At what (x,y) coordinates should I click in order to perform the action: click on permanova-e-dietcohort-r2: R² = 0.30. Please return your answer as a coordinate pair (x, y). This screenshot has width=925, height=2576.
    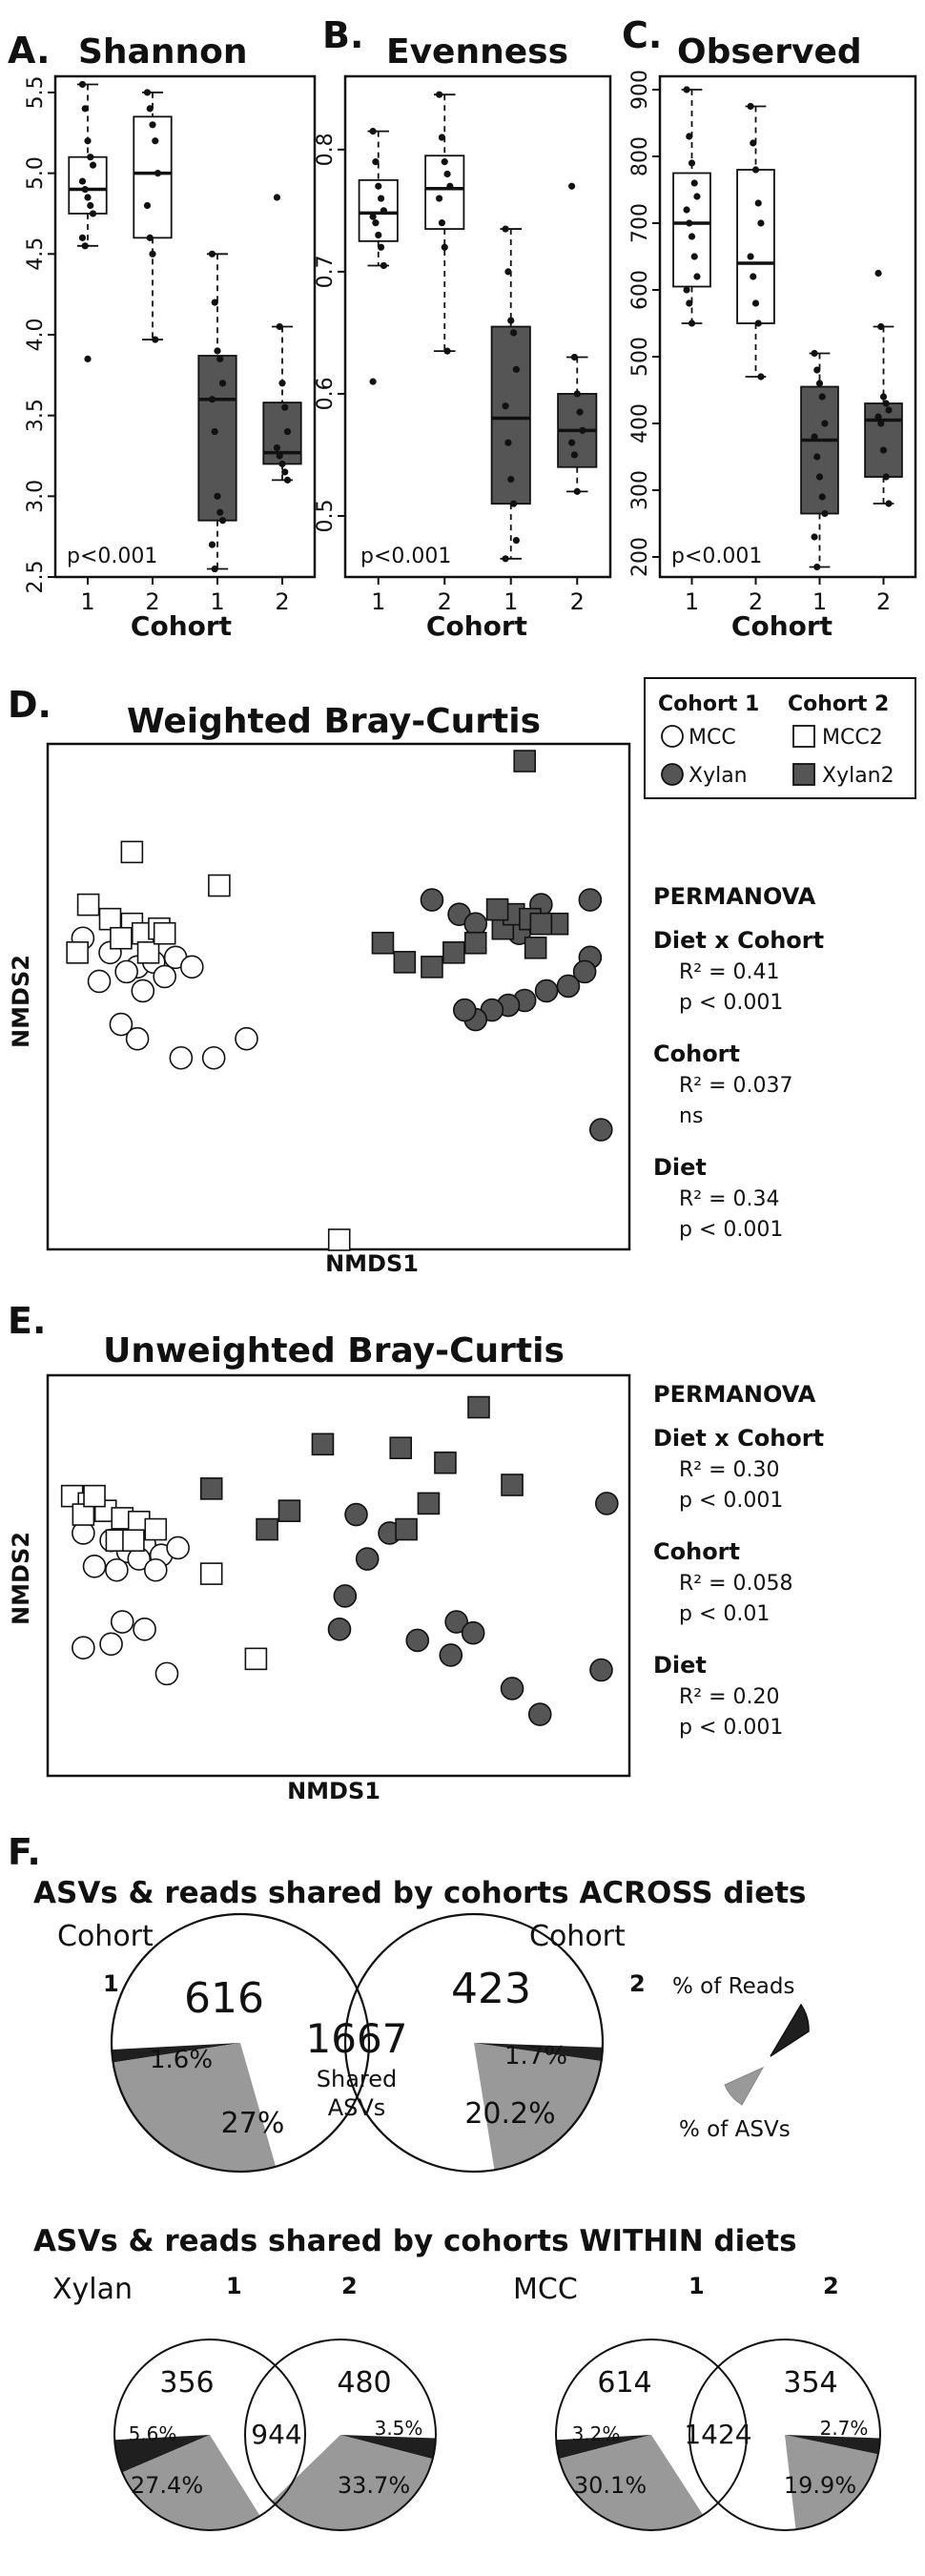
    Looking at the image, I should click on (729, 1470).